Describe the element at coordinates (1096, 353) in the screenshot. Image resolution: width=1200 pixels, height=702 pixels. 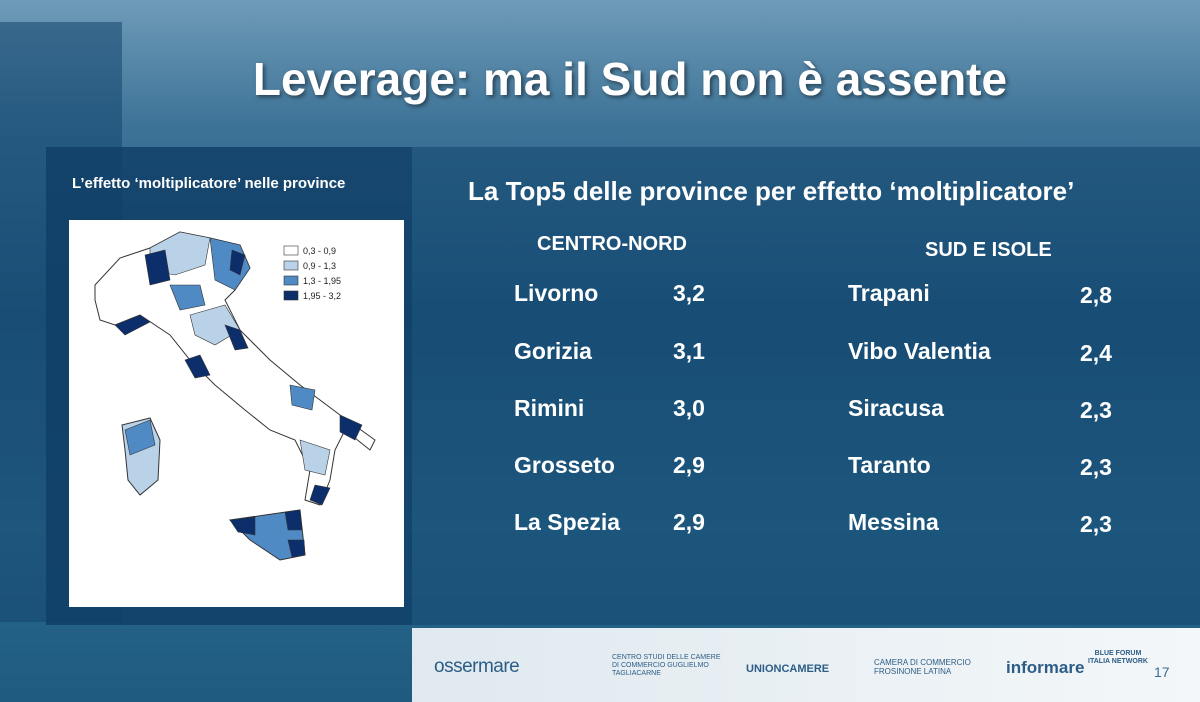
I see `province-value: 2,4` at that location.